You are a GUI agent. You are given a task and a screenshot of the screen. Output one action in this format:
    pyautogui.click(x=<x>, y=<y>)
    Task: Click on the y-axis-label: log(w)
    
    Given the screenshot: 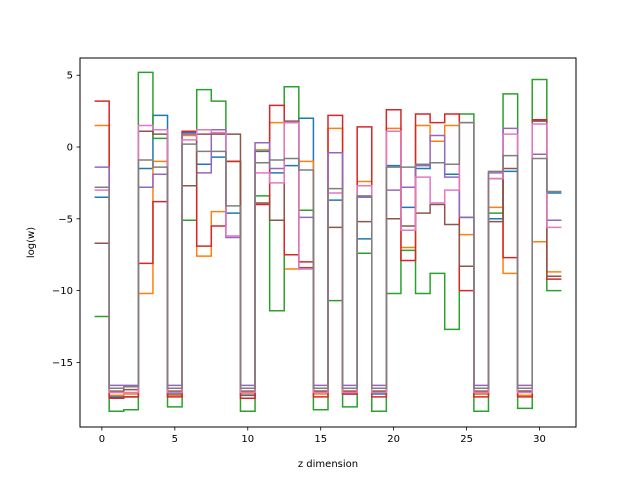 What is the action you would take?
    pyautogui.click(x=31, y=242)
    